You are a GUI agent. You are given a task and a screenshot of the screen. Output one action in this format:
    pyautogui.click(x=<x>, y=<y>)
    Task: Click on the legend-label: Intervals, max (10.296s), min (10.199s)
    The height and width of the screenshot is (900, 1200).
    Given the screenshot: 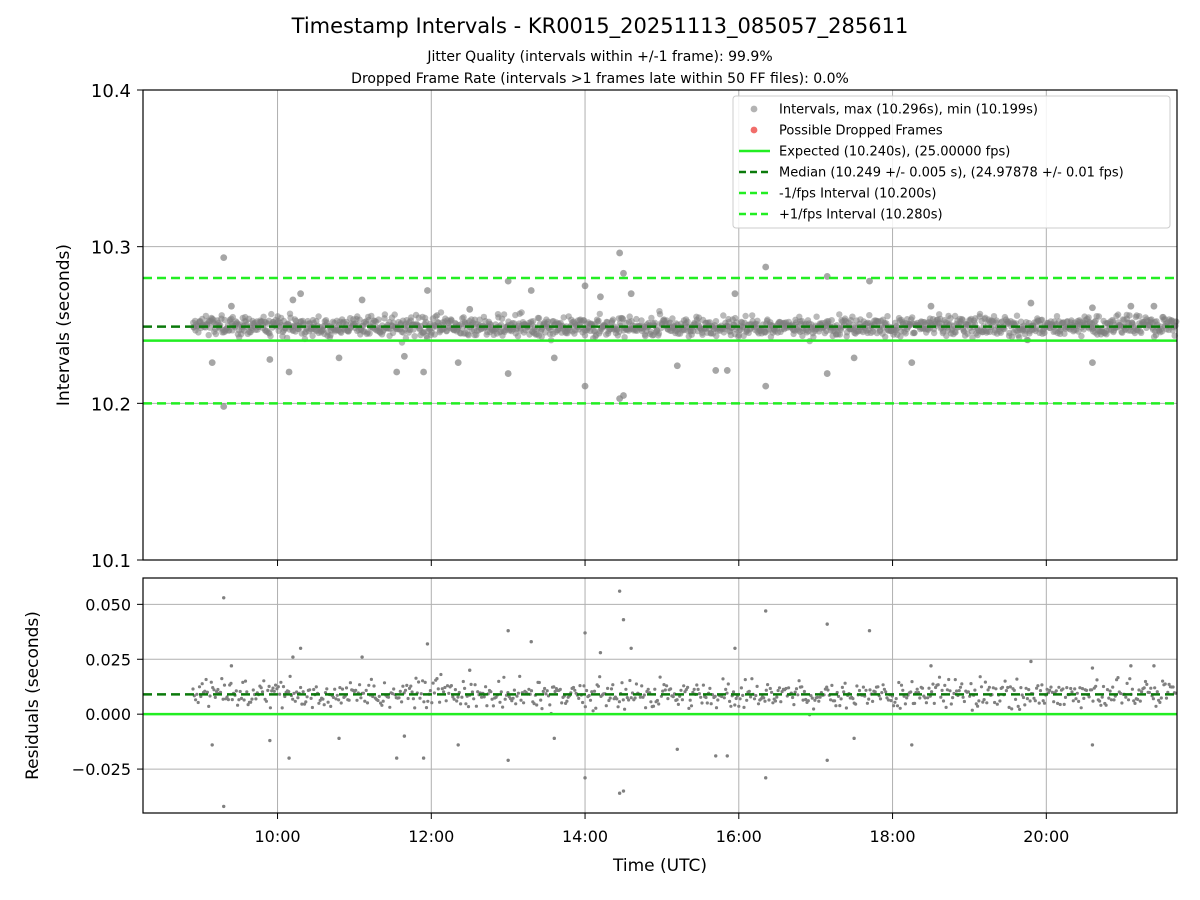 What is the action you would take?
    pyautogui.click(x=908, y=110)
    